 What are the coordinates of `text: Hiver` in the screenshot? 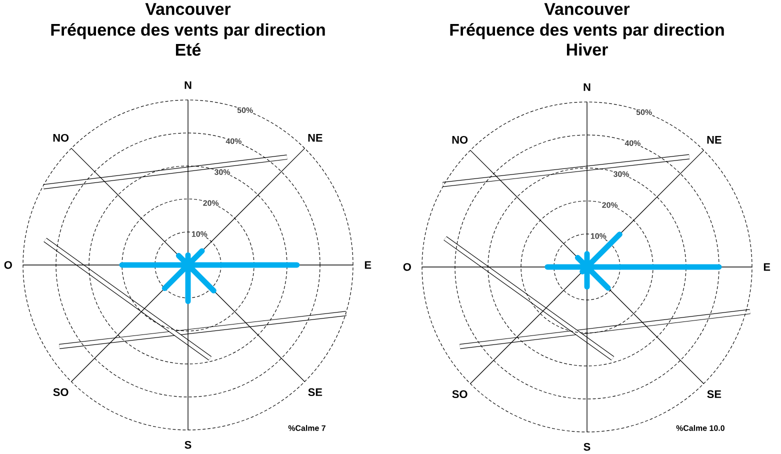 It's located at (587, 49).